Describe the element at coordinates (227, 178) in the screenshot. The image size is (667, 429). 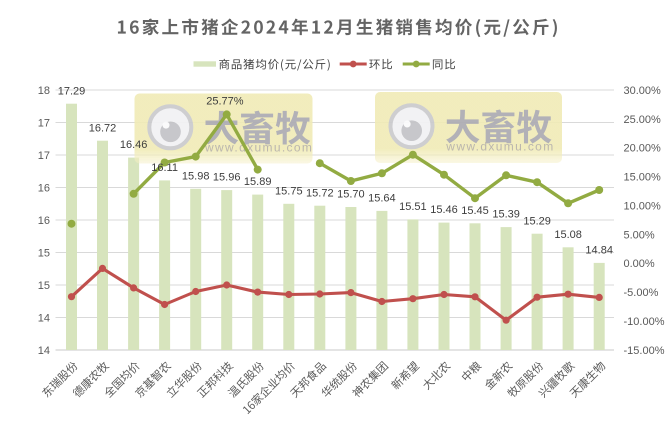
I see `svg-text: 15.96` at that location.